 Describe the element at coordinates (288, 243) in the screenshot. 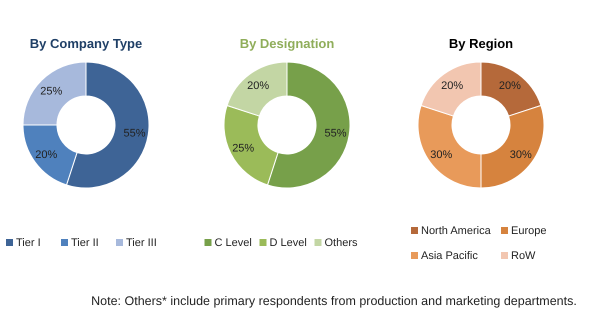

I see `legend-label: D Level` at that location.